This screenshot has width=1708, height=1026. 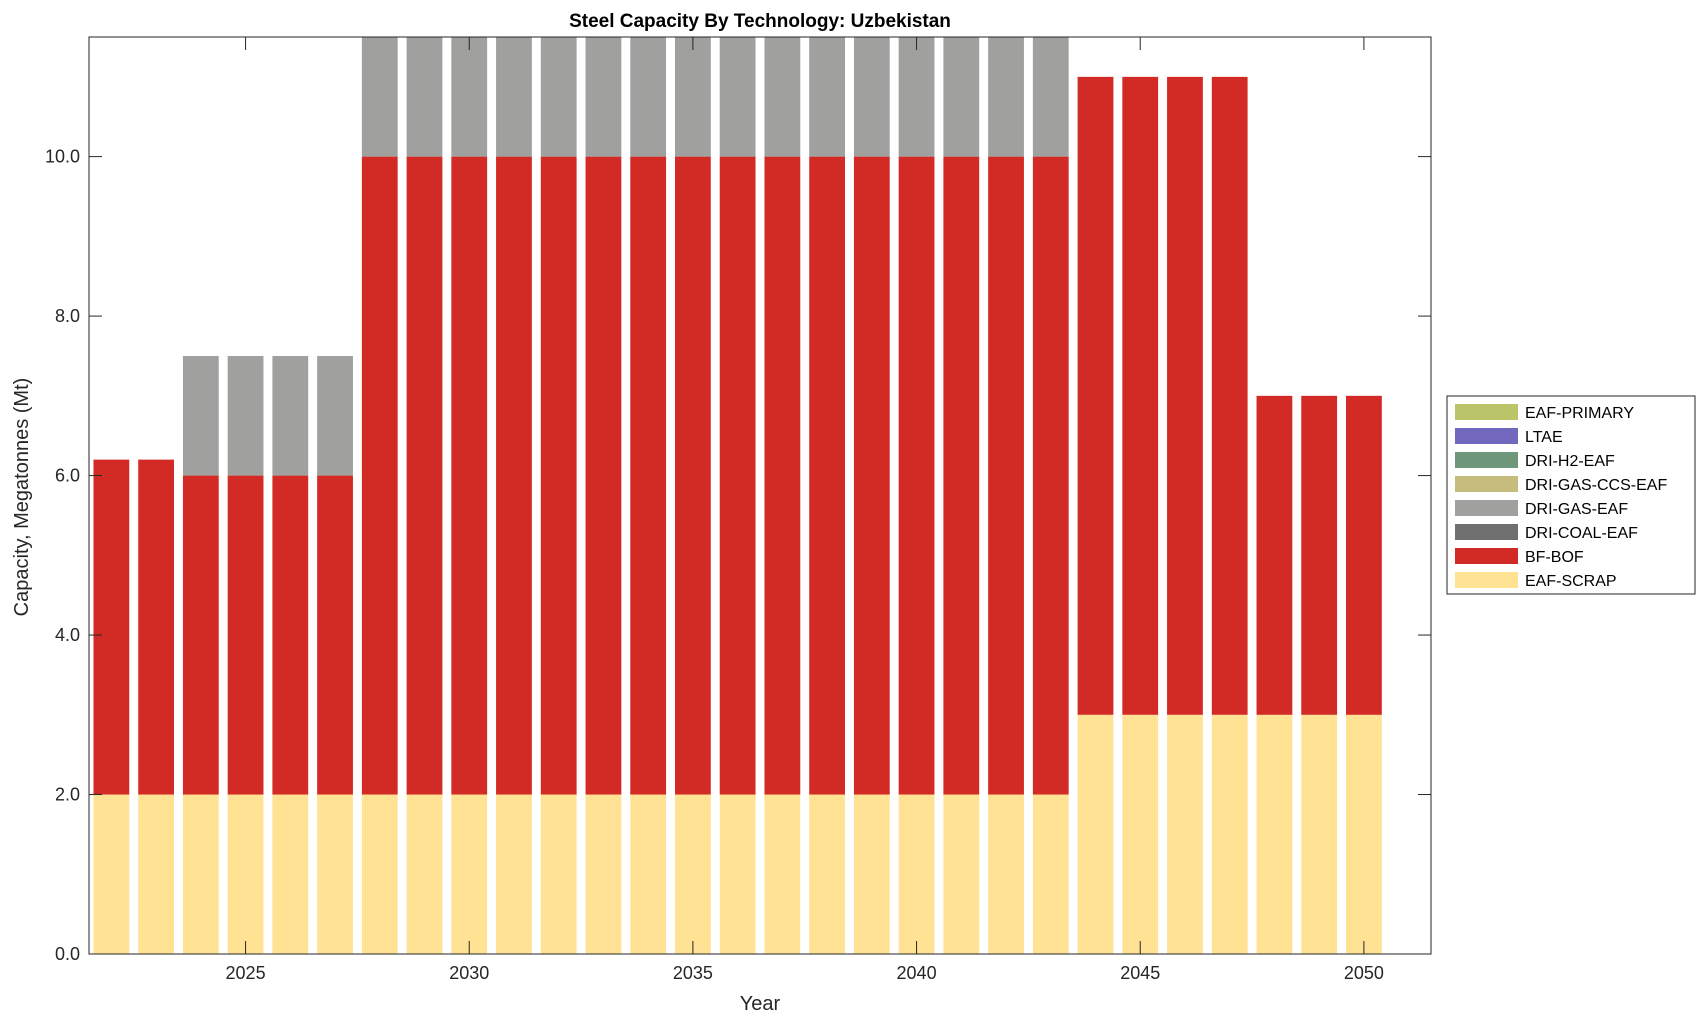 What do you see at coordinates (245, 874) in the screenshot?
I see `bar-eaf-scrap-2025` at bounding box center [245, 874].